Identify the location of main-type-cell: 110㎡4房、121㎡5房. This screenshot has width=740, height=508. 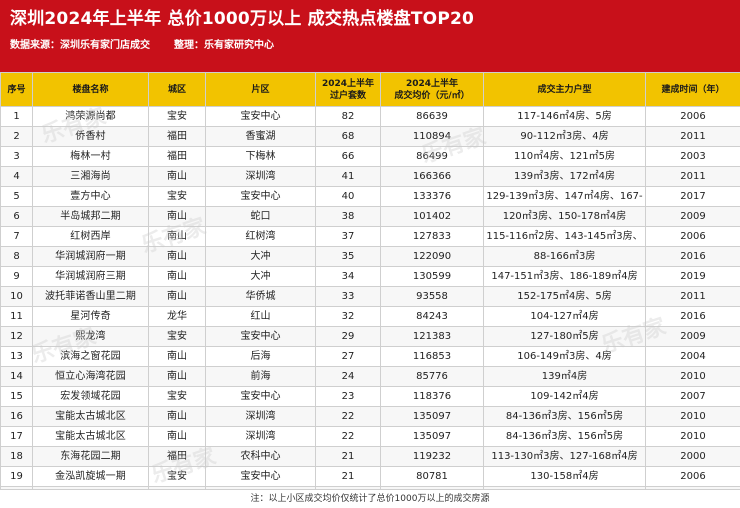
(564, 156).